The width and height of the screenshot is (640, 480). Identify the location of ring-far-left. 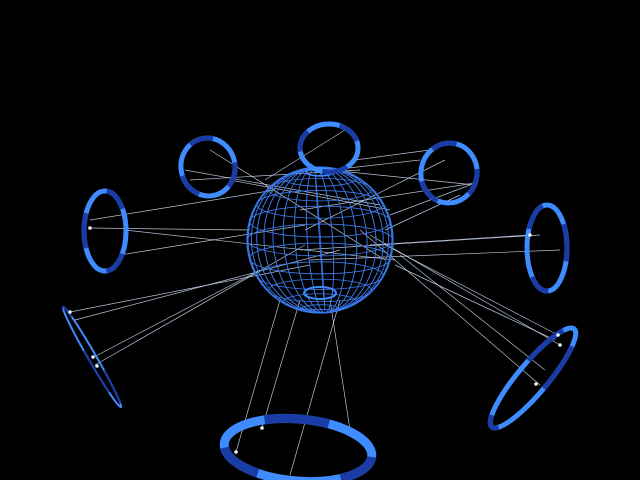
(92, 357).